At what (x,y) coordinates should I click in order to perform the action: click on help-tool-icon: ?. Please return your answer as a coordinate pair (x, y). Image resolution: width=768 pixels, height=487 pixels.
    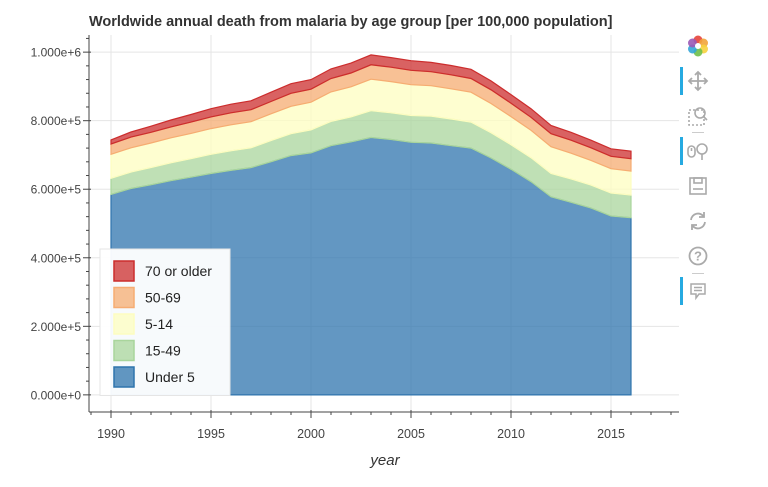
    Looking at the image, I should click on (698, 256).